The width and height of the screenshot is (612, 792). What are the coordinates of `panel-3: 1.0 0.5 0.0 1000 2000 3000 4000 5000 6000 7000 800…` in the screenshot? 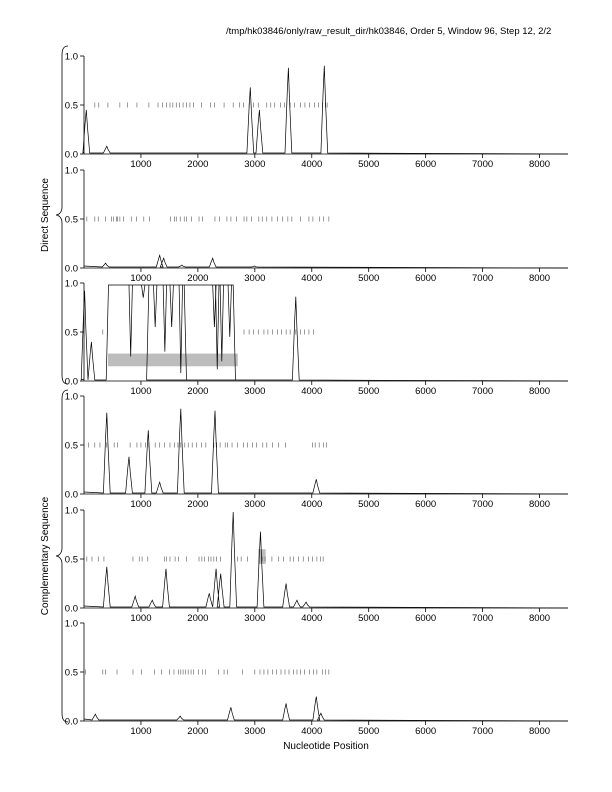 It's located at (317, 338).